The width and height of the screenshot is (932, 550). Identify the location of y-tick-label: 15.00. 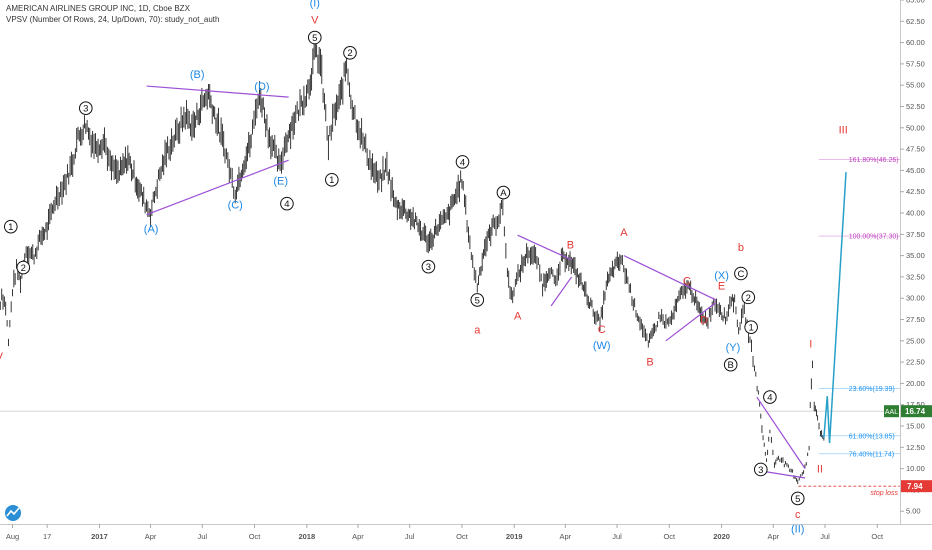
(915, 426).